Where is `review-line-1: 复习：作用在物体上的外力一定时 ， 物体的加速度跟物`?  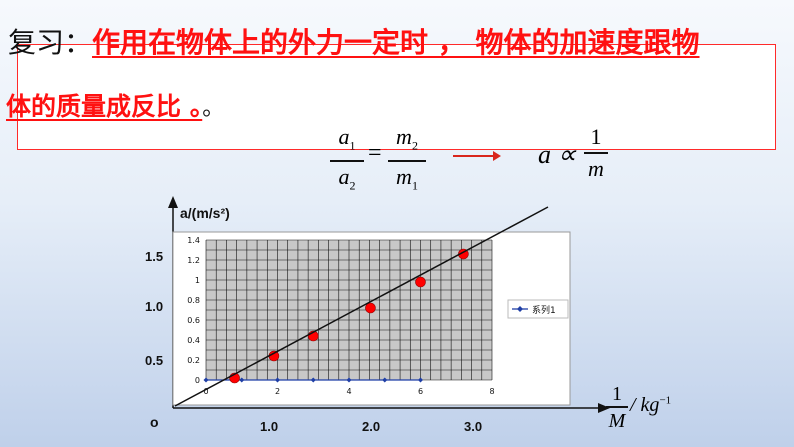 review-line-1: 复习：作用在物体上的外力一定时 ， 物体的加速度跟物 is located at coordinates (354, 43).